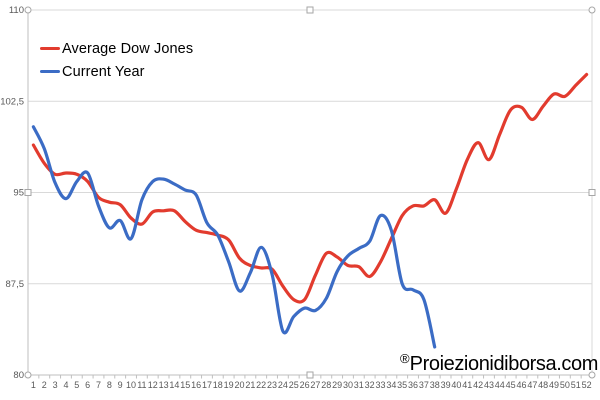 The height and width of the screenshot is (400, 600). Describe the element at coordinates (446, 385) in the screenshot. I see `x-tick-label: 39` at that location.